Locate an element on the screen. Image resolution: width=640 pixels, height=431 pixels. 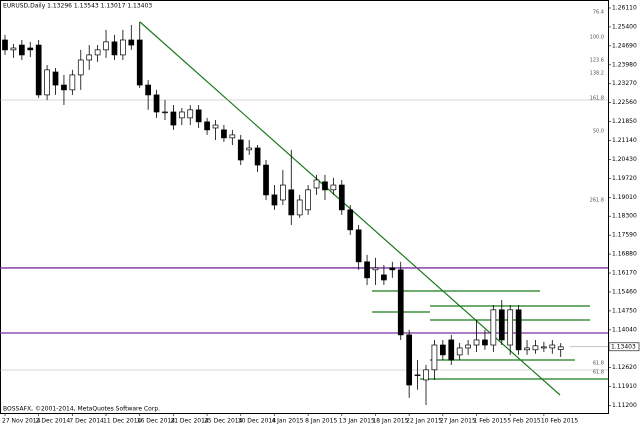
y-tick-label: 1.17590 is located at coordinates (624, 235).